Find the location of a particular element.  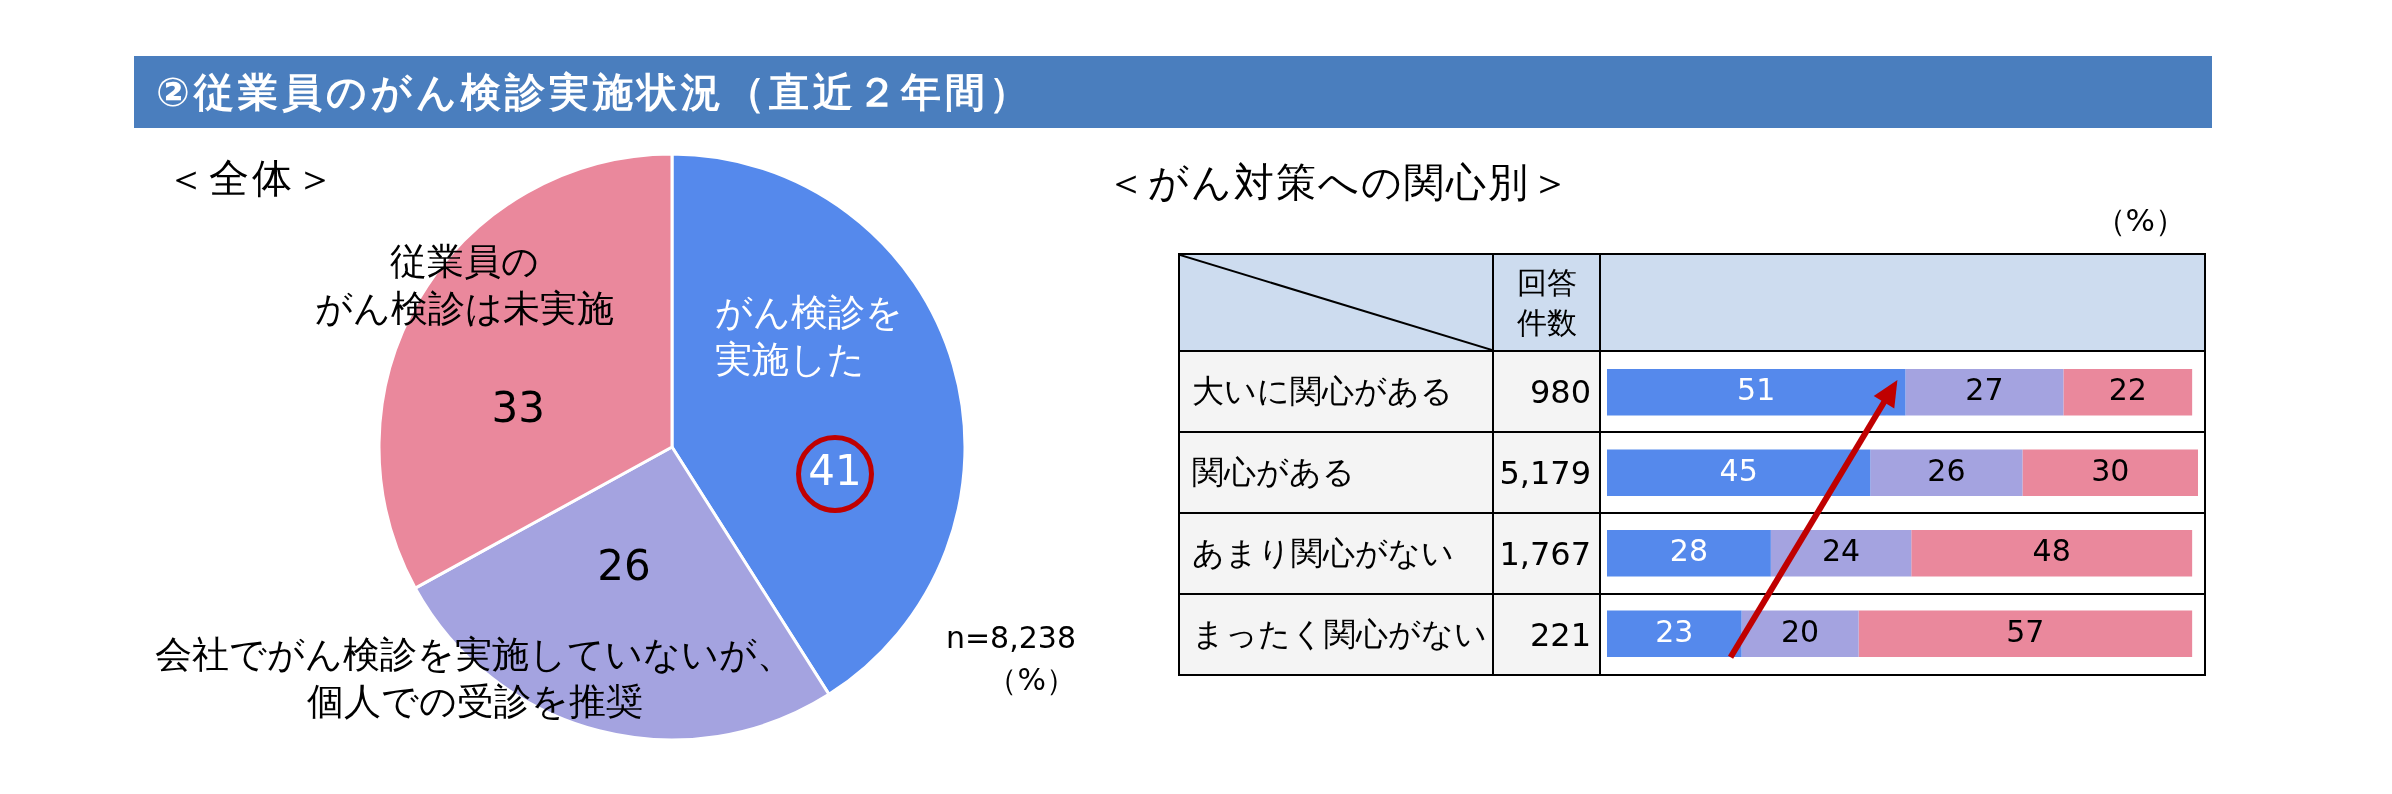

y2-tick-label: 1,767 is located at coordinates (1545, 553).